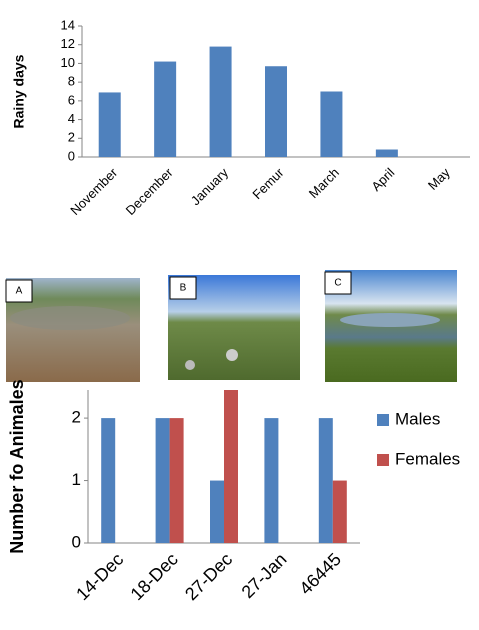 This screenshot has height=630, width=479. Describe the element at coordinates (68, 43) in the screenshot. I see `y-tick-label: 12` at that location.